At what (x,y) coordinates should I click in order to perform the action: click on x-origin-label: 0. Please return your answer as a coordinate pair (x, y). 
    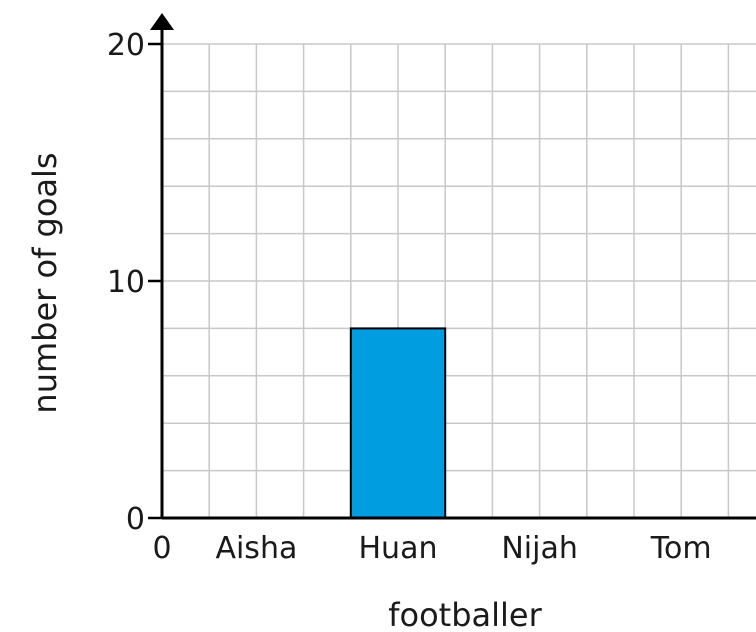
    Looking at the image, I should click on (161, 548).